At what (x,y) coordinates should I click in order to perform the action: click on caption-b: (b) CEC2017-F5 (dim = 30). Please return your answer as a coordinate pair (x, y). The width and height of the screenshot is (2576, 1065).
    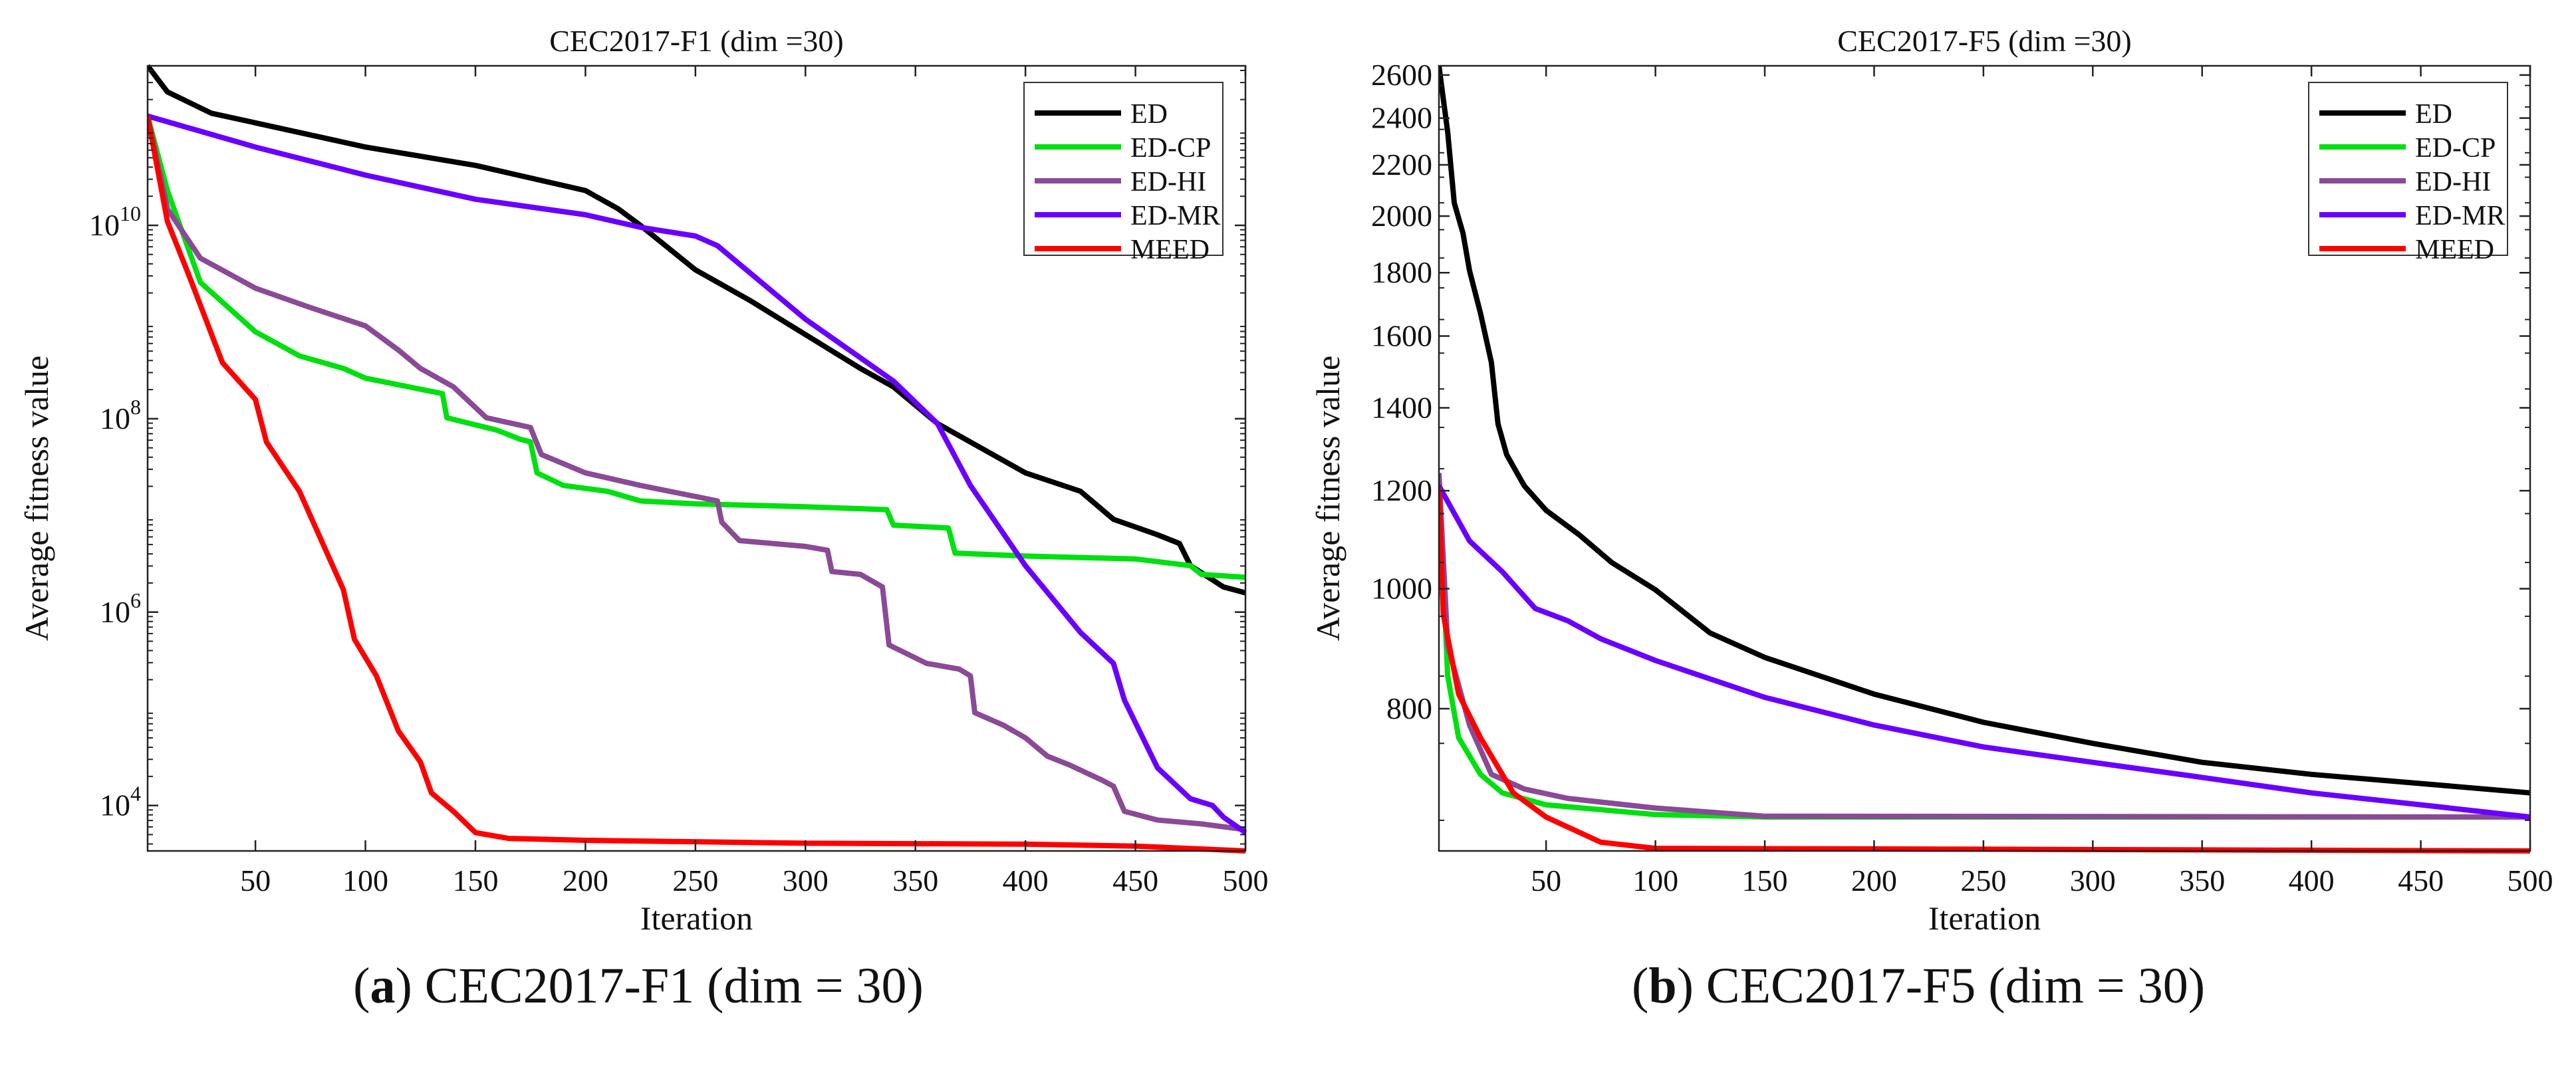
    Looking at the image, I should click on (1918, 986).